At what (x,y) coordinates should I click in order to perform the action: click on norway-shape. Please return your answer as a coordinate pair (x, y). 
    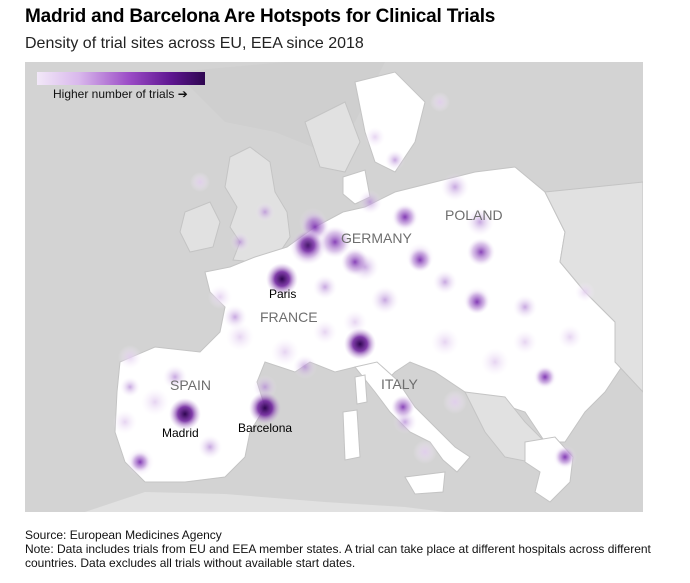
    Looking at the image, I should click on (332, 137).